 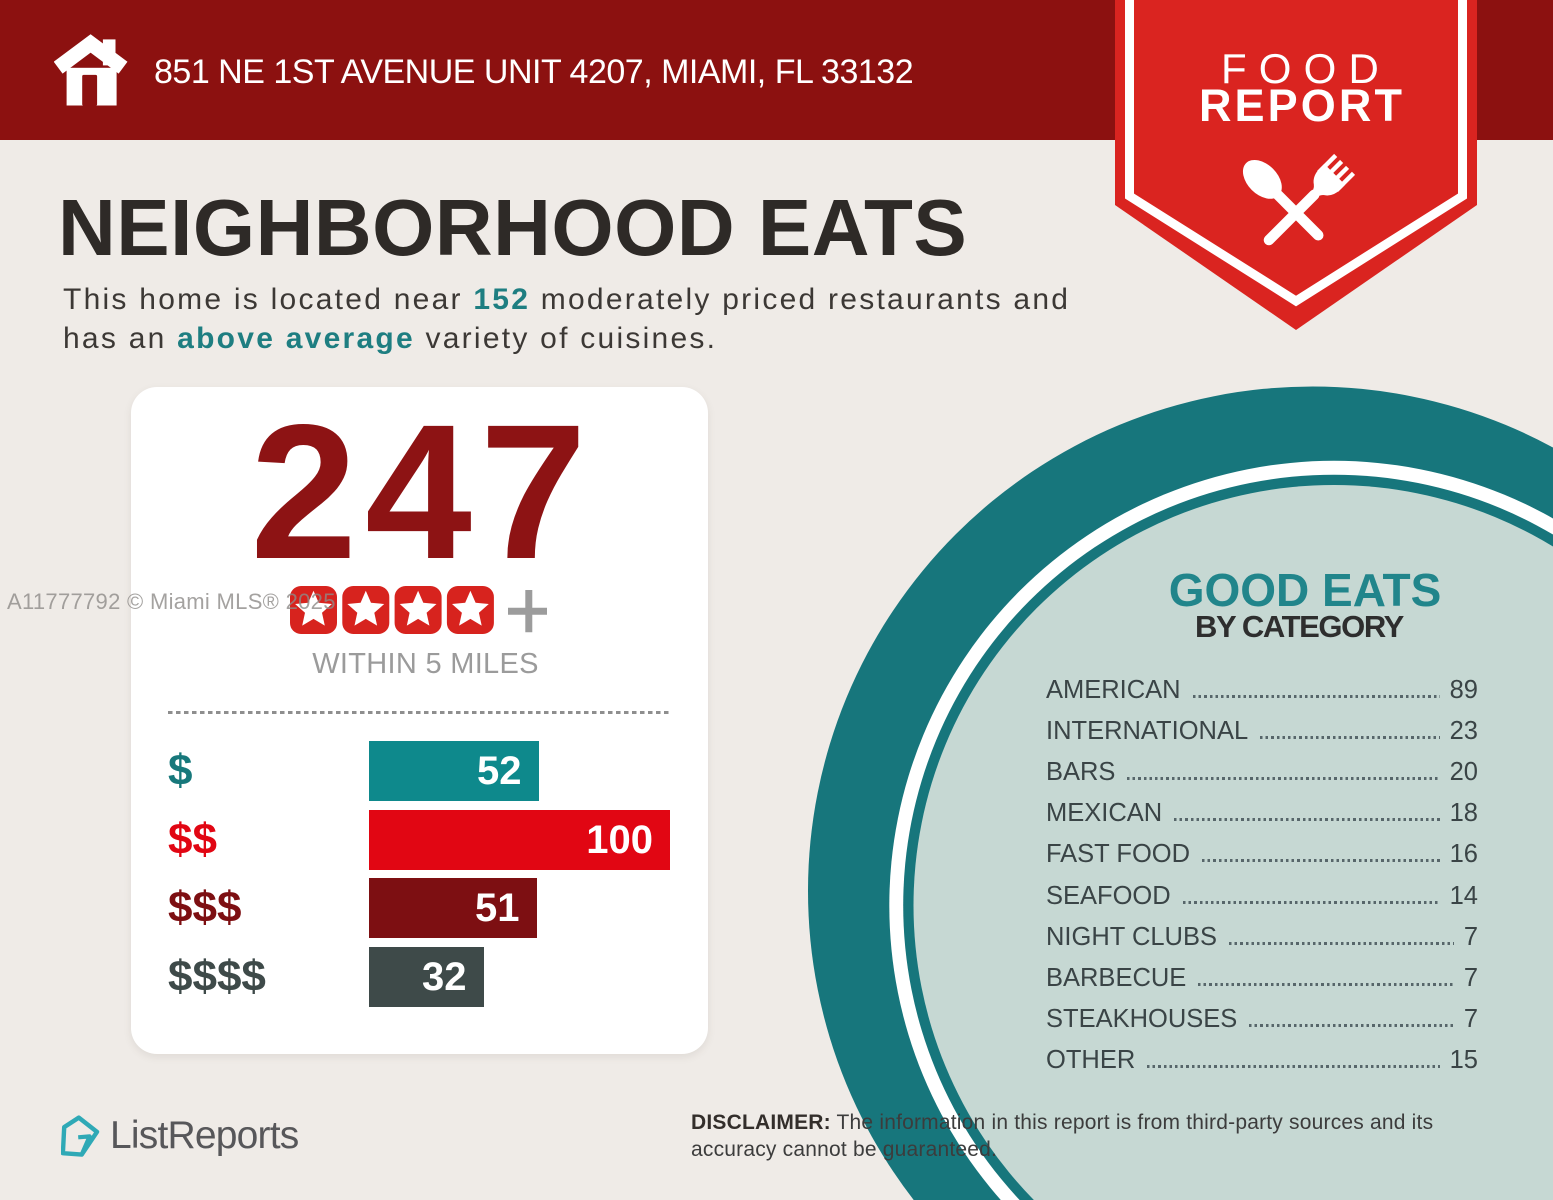 What do you see at coordinates (1306, 68) in the screenshot?
I see `svg-text: FOOD` at bounding box center [1306, 68].